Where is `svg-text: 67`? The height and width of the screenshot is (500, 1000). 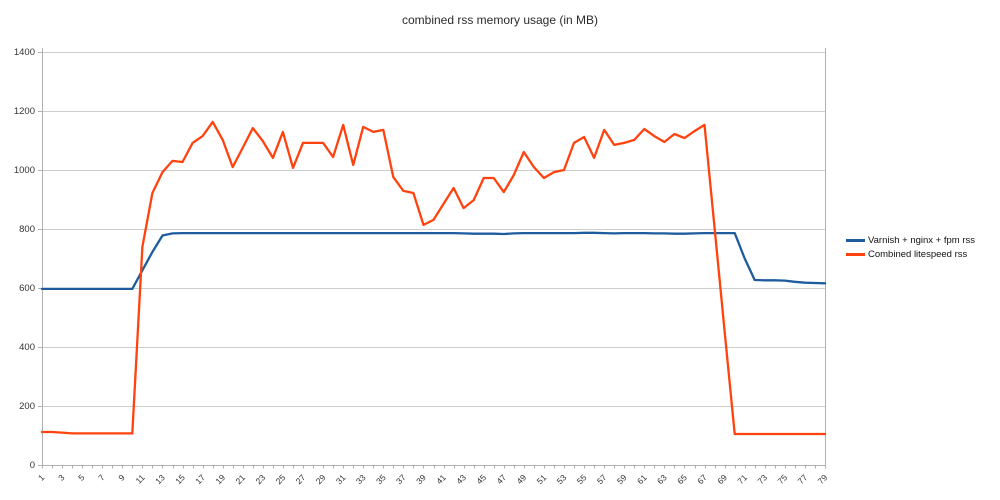
svg-text: 67 is located at coordinates (702, 479).